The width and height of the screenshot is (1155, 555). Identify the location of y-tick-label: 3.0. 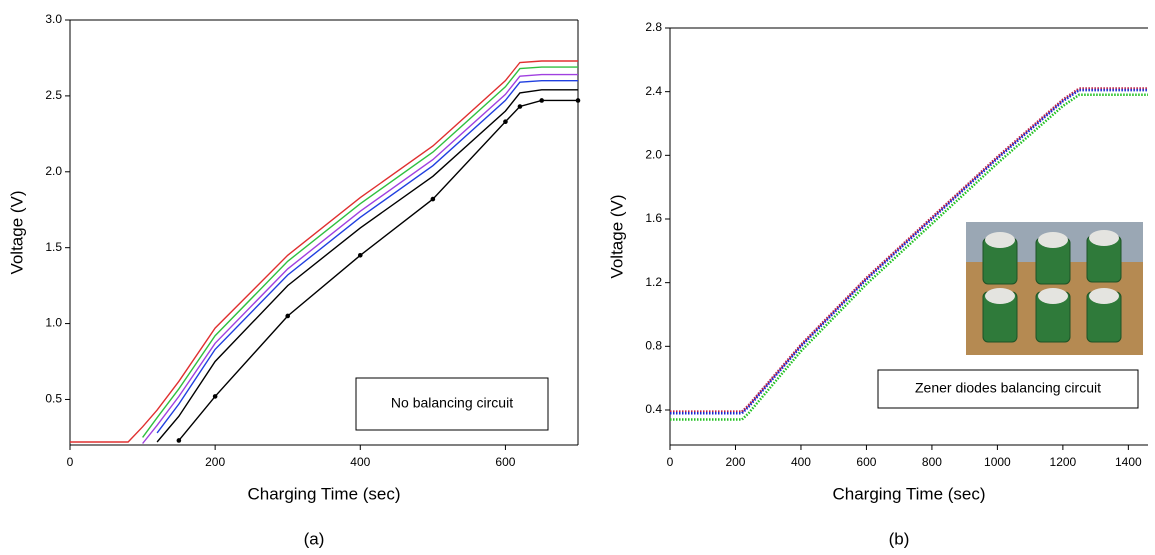
(53, 19).